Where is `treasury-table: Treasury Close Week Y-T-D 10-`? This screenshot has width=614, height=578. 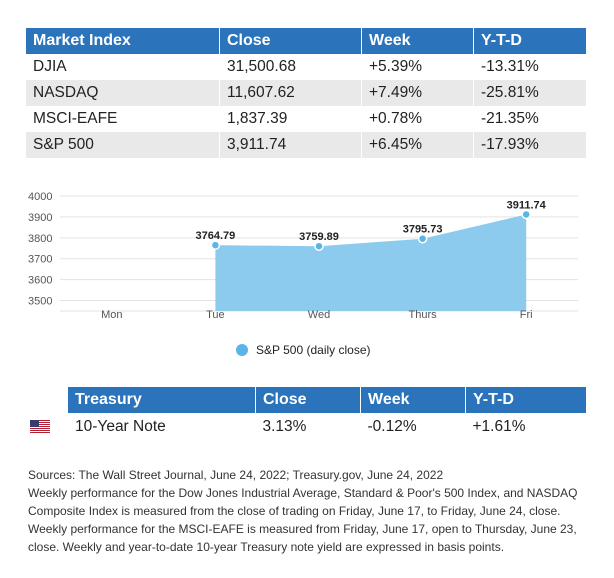 treasury-table: Treasury Close Week Y-T-D 10- is located at coordinates (306, 414).